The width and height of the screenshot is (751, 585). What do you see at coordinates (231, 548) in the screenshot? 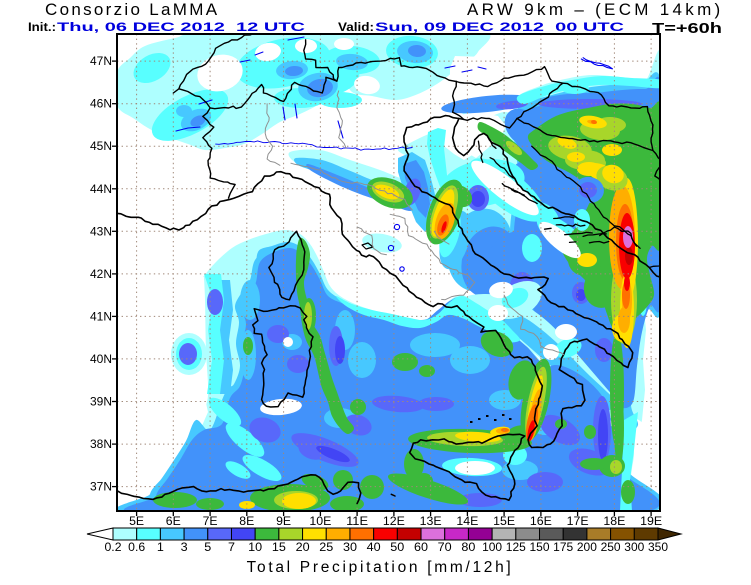
I see `svg-text: 7` at bounding box center [231, 548].